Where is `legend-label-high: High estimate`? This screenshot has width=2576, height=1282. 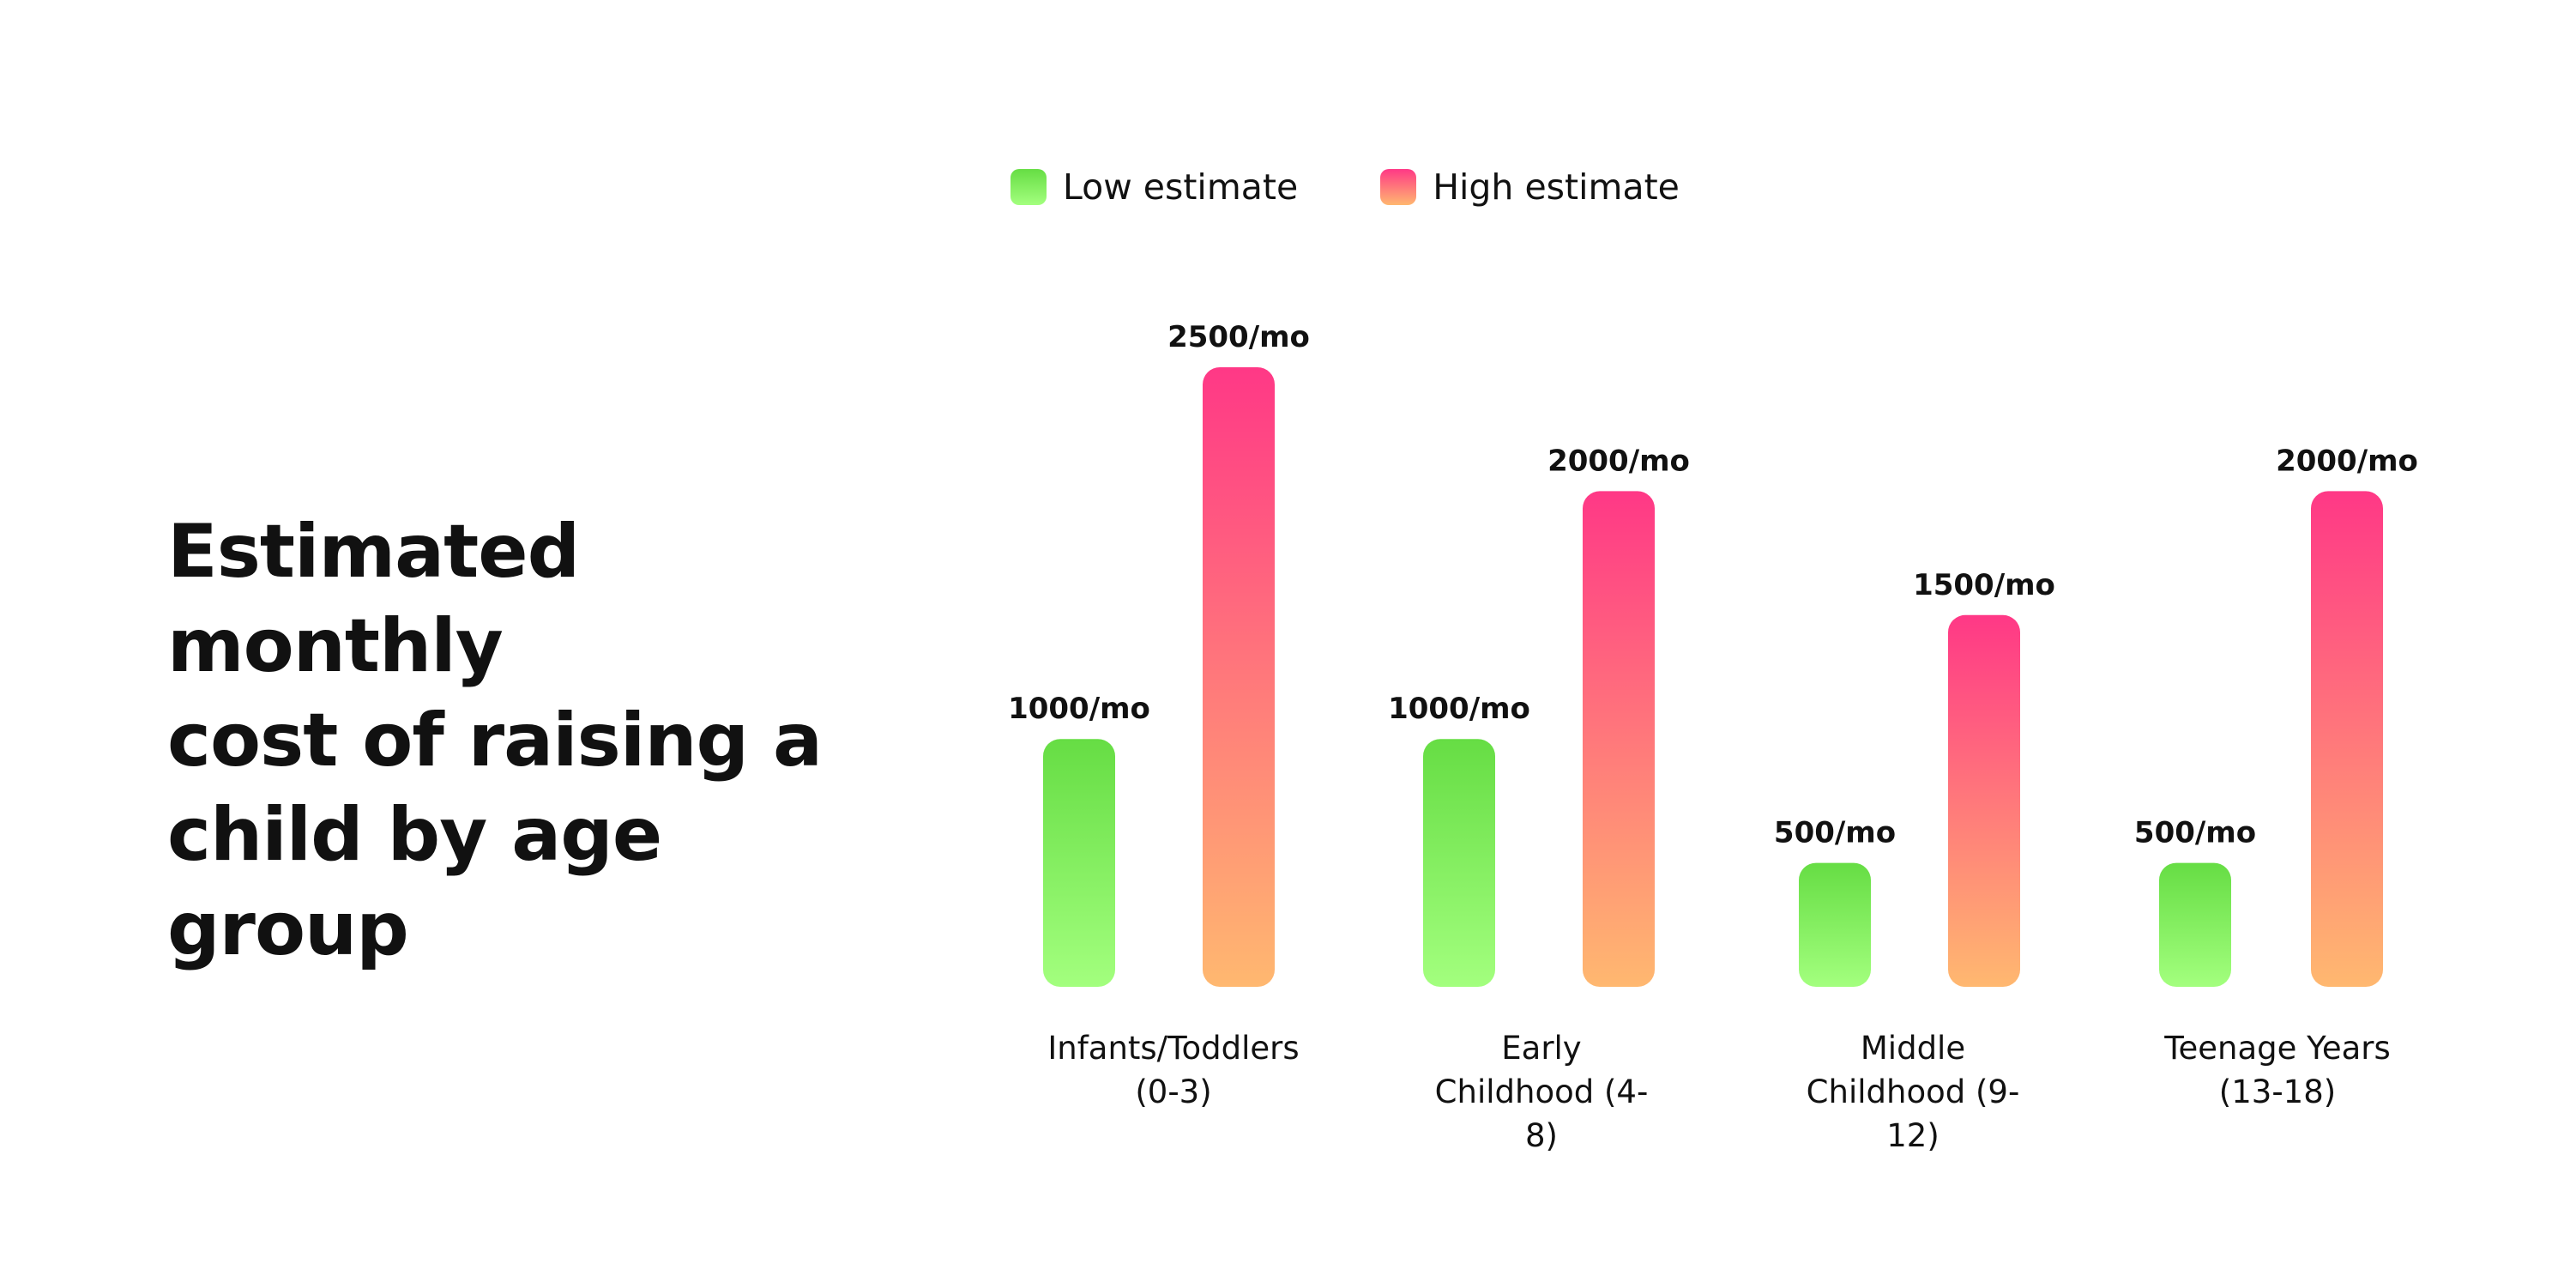 legend-label-high: High estimate is located at coordinates (1556, 187).